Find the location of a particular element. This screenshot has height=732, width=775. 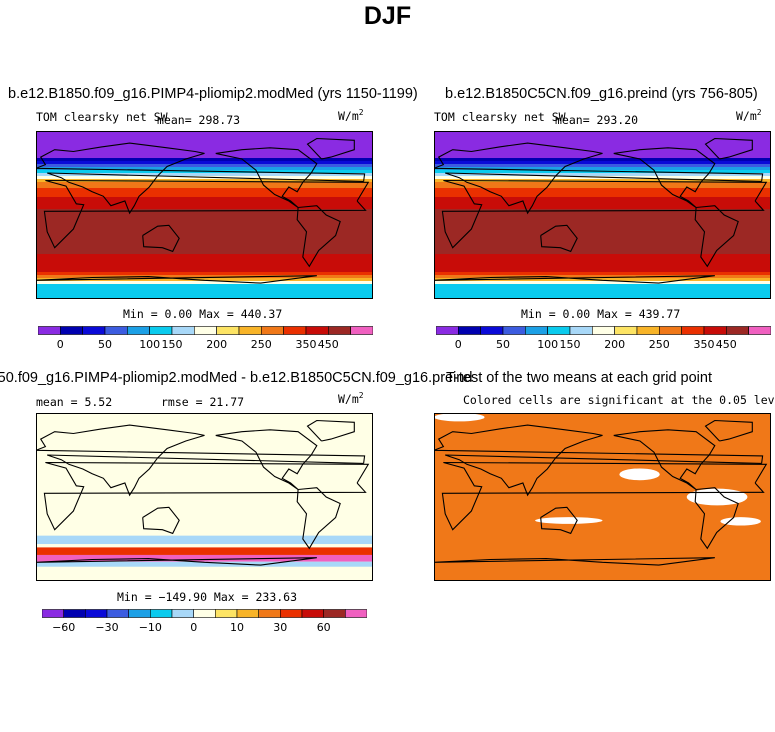

colorbar-tick-label: 150 is located at coordinates (570, 344).